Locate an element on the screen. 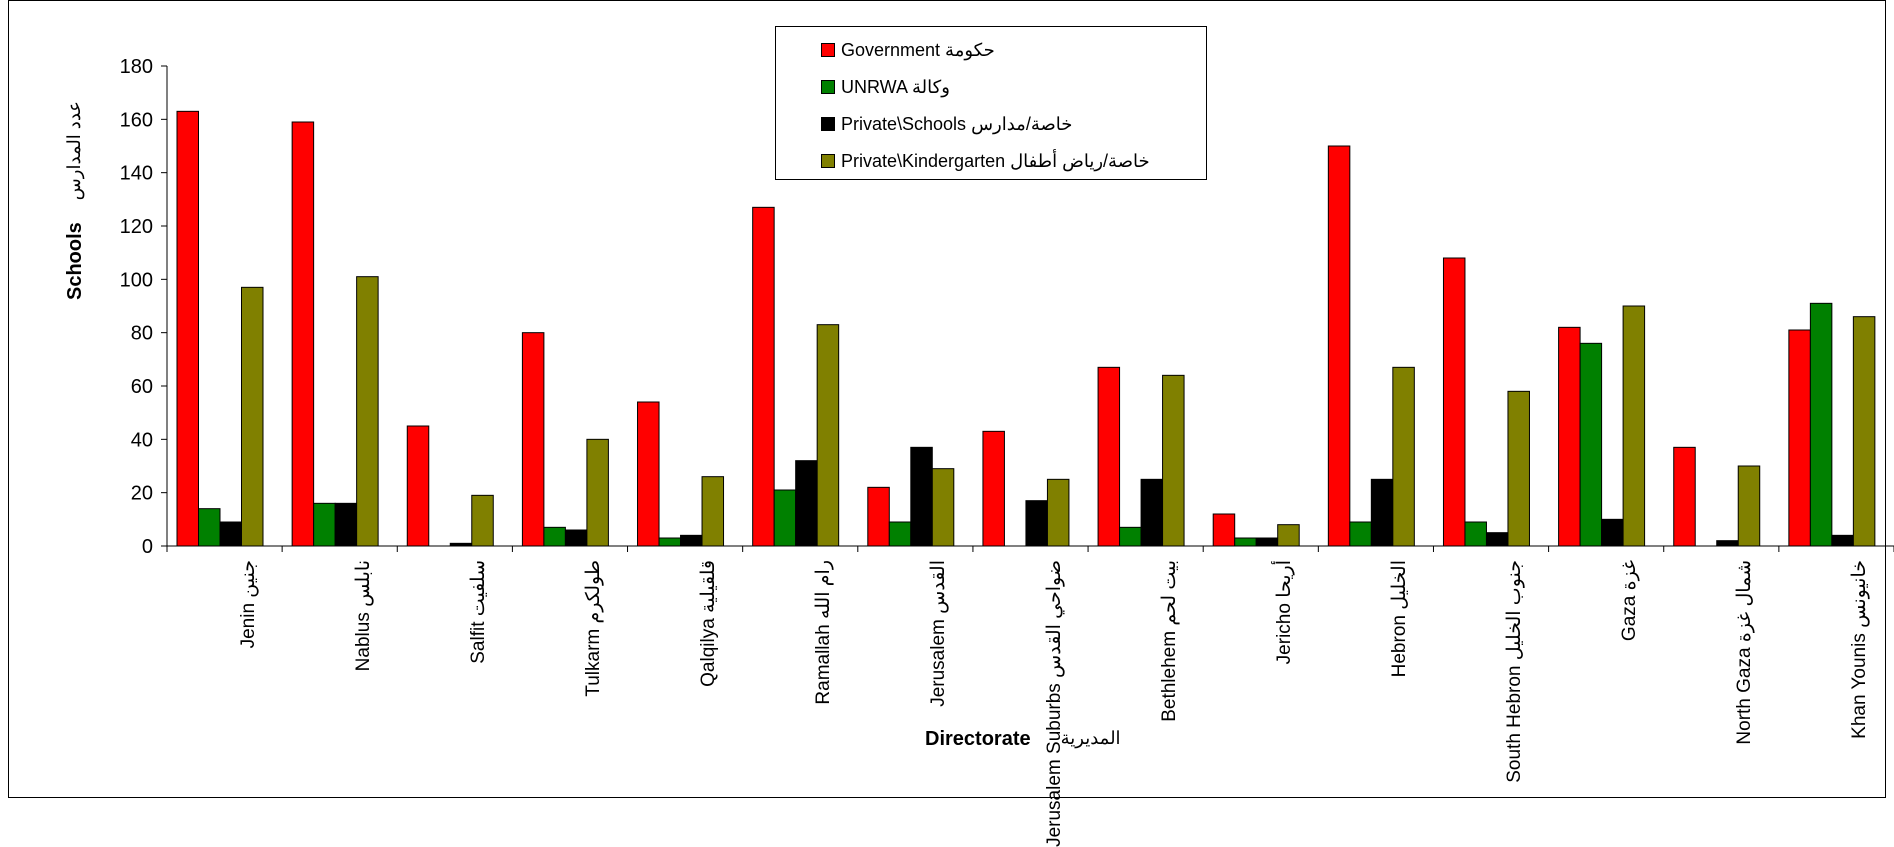 The width and height of the screenshot is (1894, 847). legend-swatch-private-kindergarten is located at coordinates (828, 161).